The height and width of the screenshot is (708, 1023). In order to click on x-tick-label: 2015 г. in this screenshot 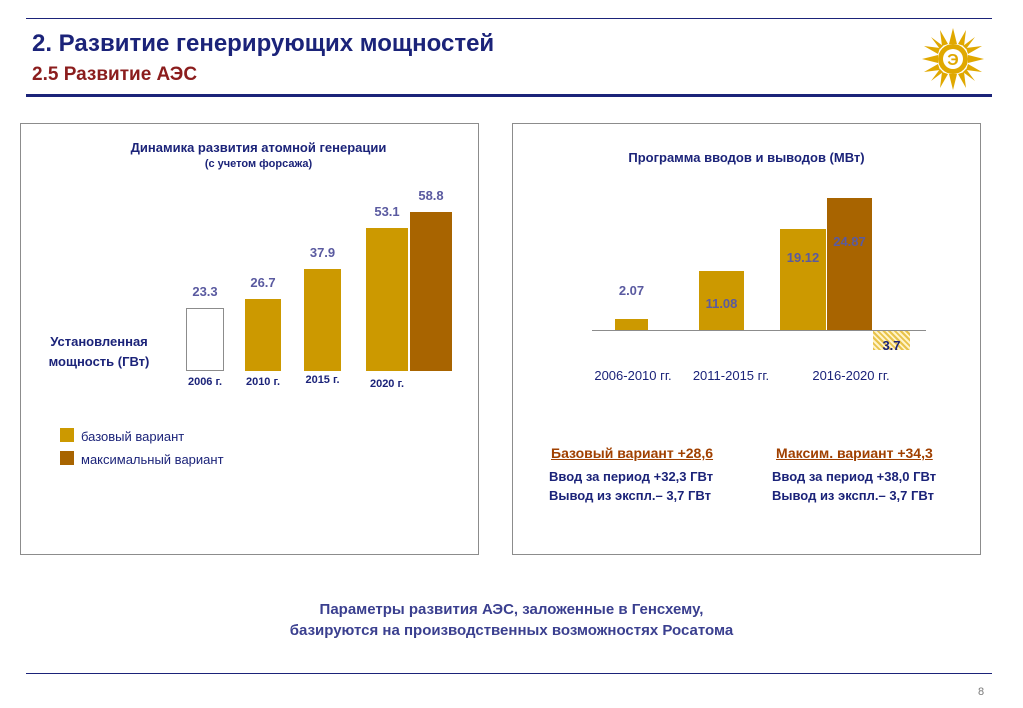, I will do `click(322, 380)`.